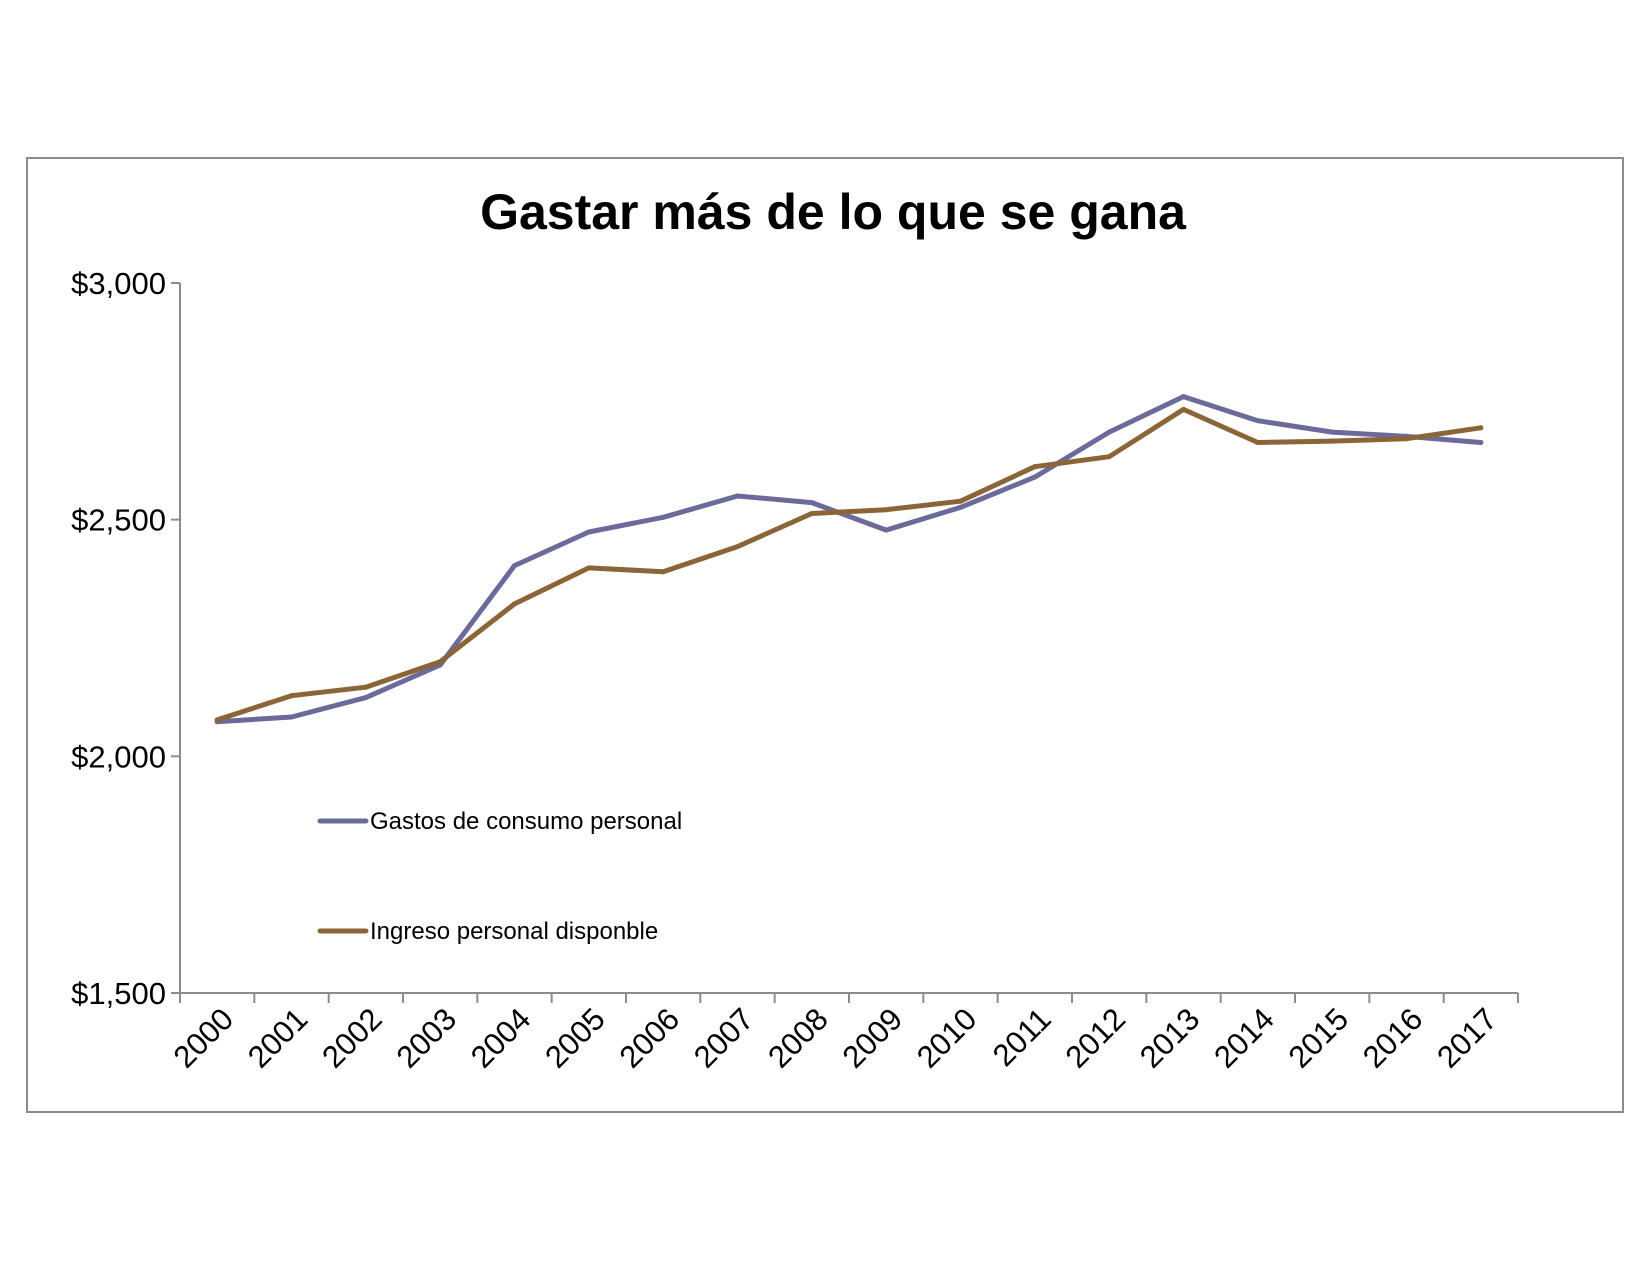 Image resolution: width=1650 pixels, height=1275 pixels. What do you see at coordinates (501, 1038) in the screenshot?
I see `x-tick-label: 2004` at bounding box center [501, 1038].